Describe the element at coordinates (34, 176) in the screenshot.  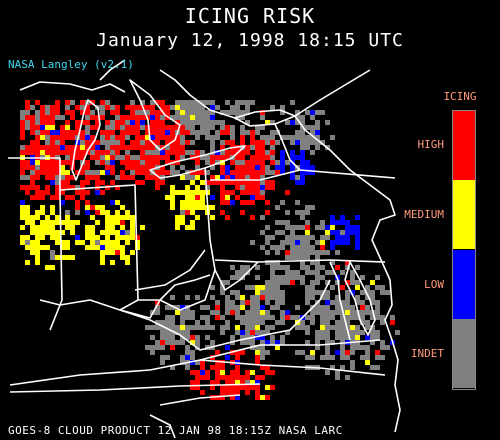
I see `wi-mi-border` at that location.